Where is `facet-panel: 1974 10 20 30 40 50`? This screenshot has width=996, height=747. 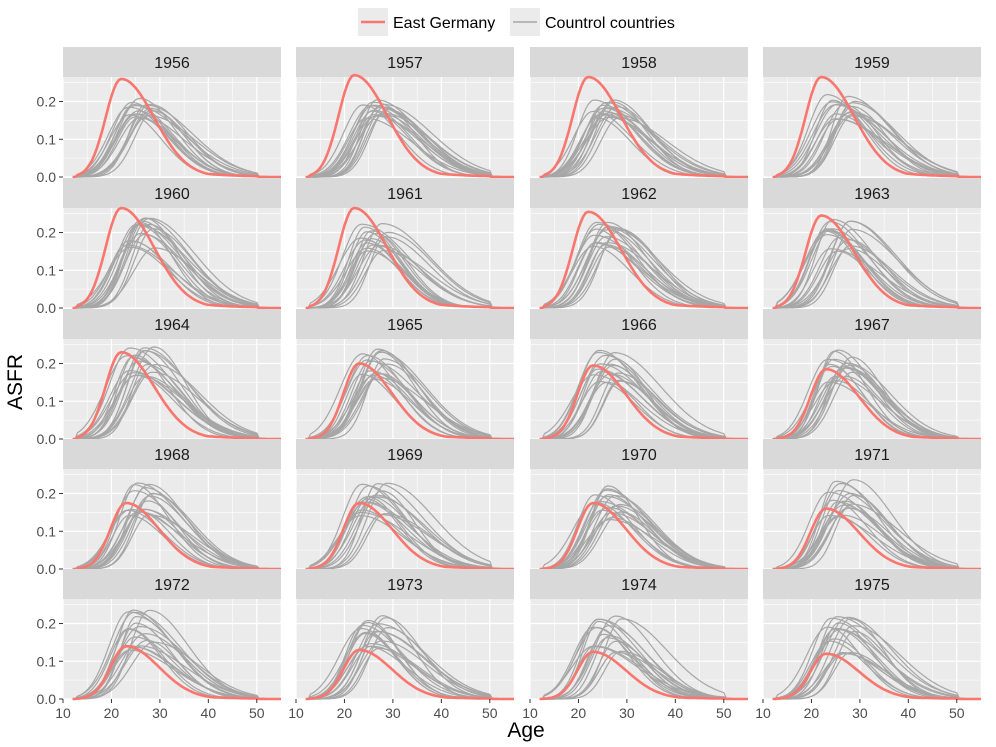 facet-panel: 1974 10 20 30 40 50 is located at coordinates (635, 645).